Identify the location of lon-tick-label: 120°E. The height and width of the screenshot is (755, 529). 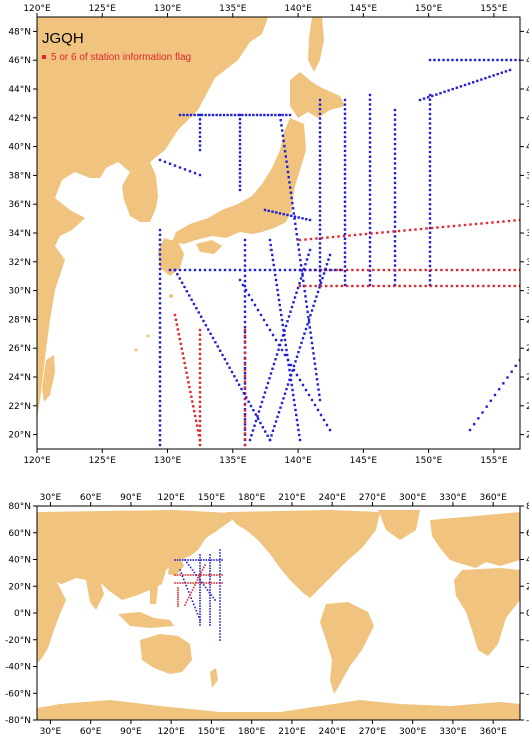
(171, 732).